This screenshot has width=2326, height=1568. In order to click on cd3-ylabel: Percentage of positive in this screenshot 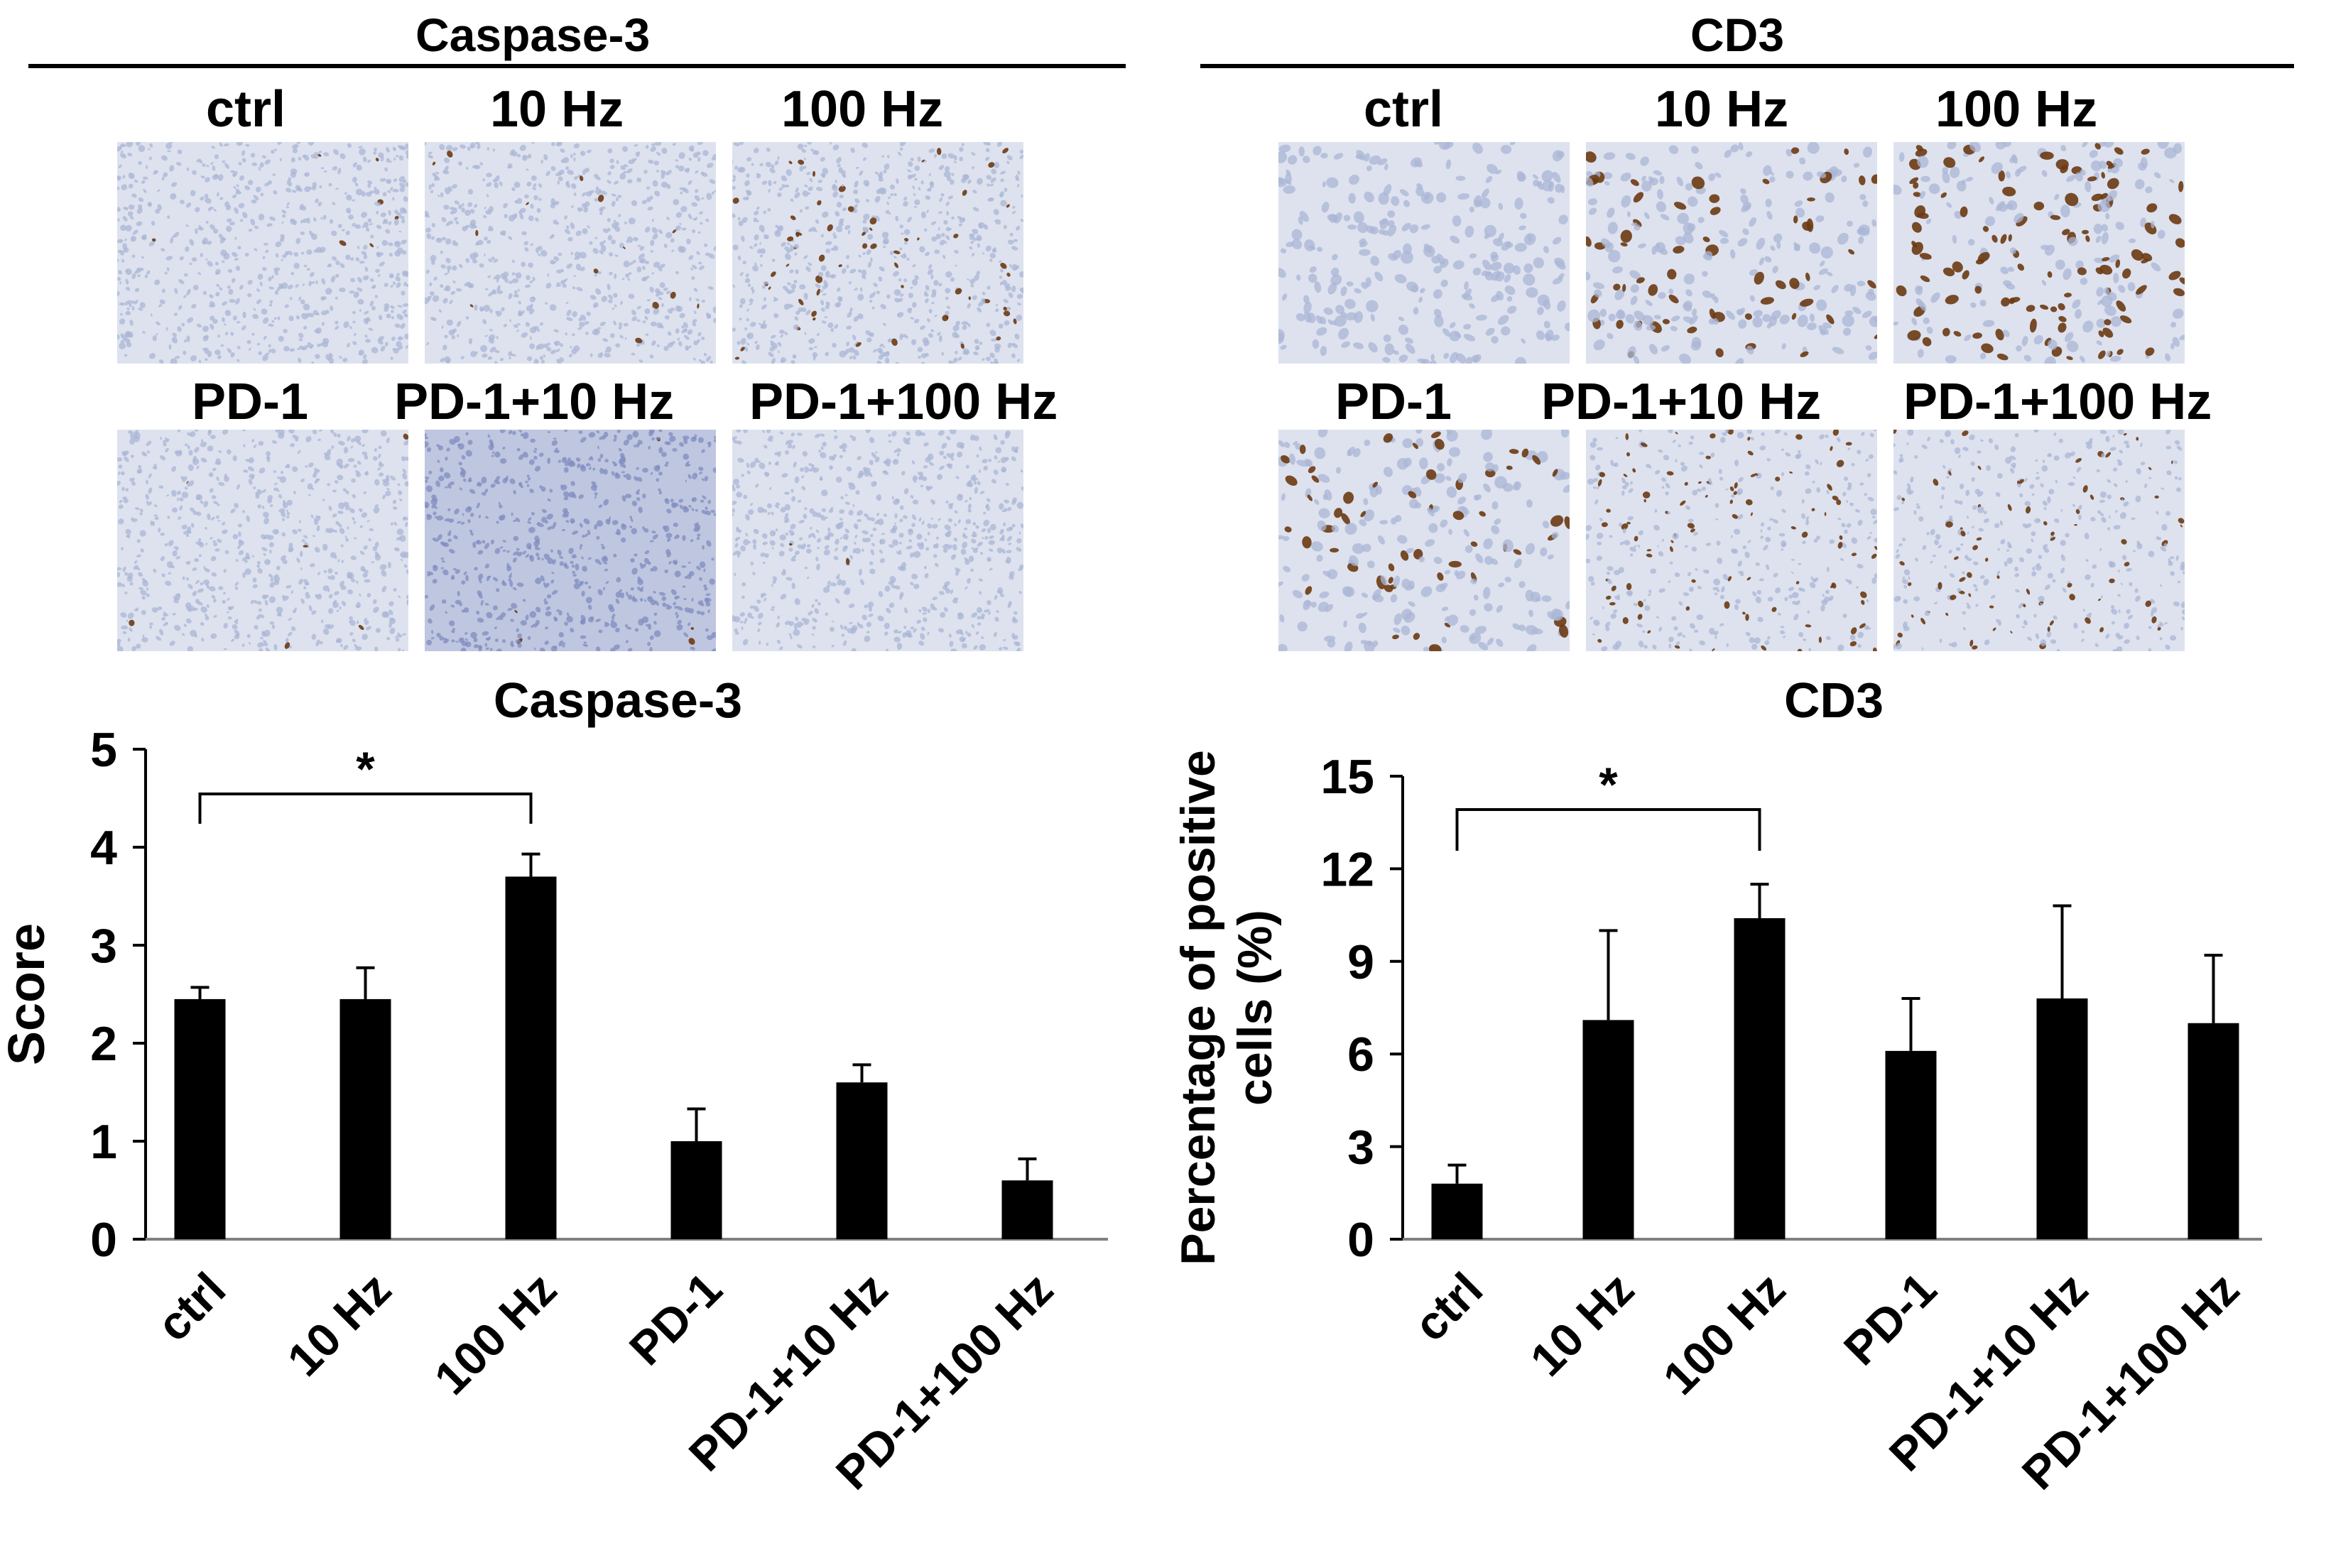, I will do `click(1198, 1007)`.